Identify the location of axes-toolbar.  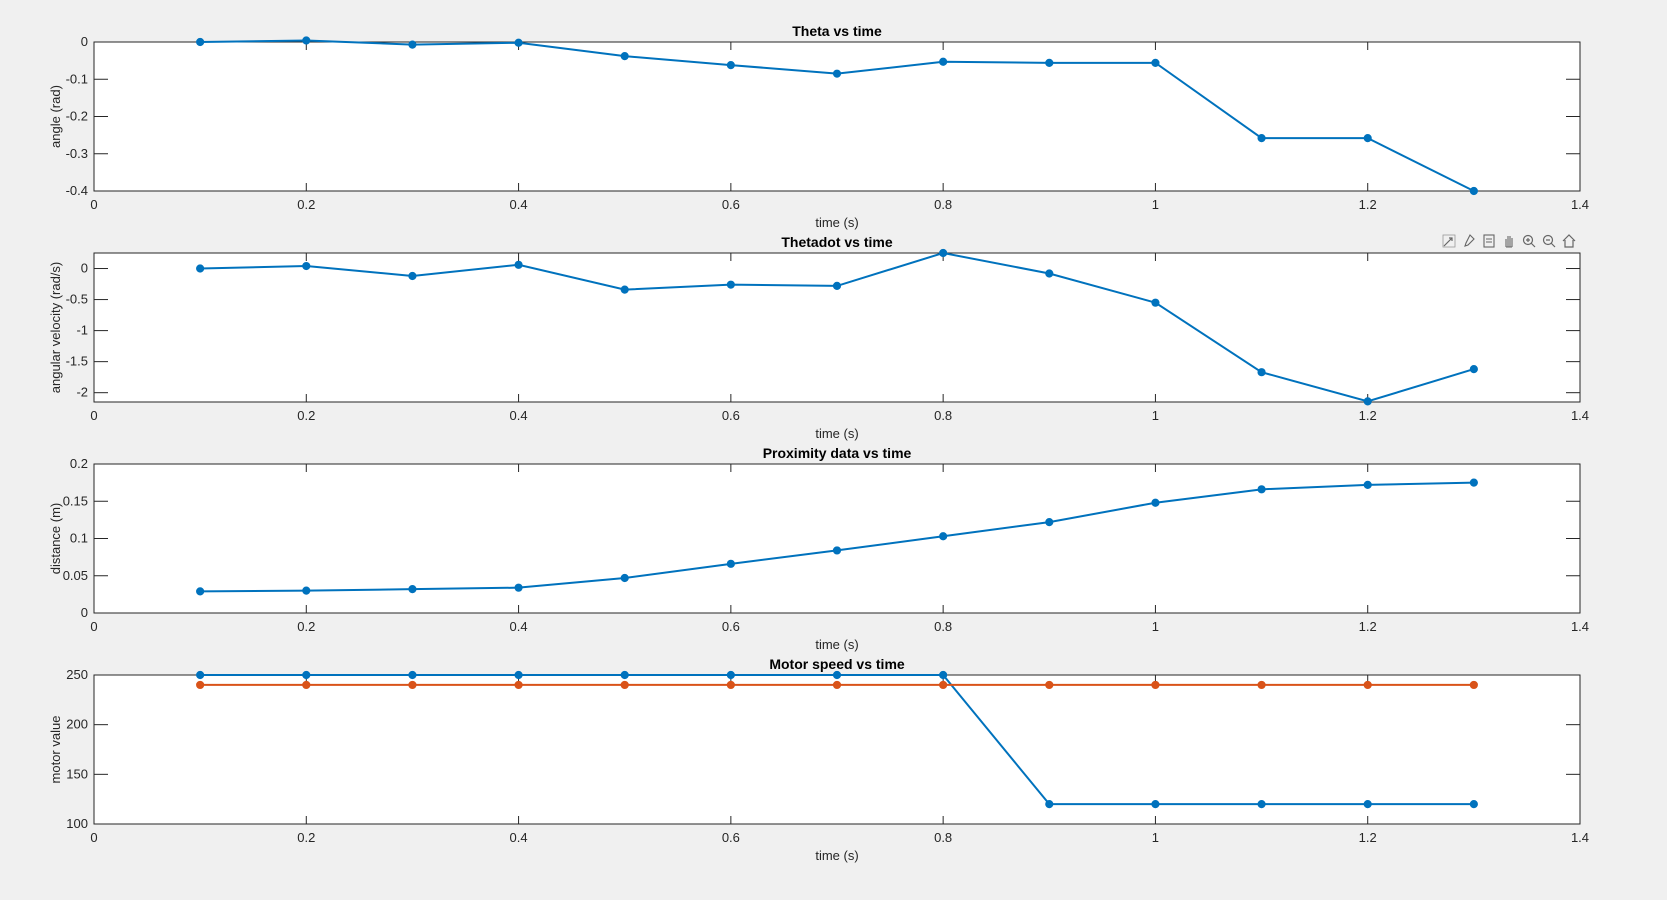
(1509, 241).